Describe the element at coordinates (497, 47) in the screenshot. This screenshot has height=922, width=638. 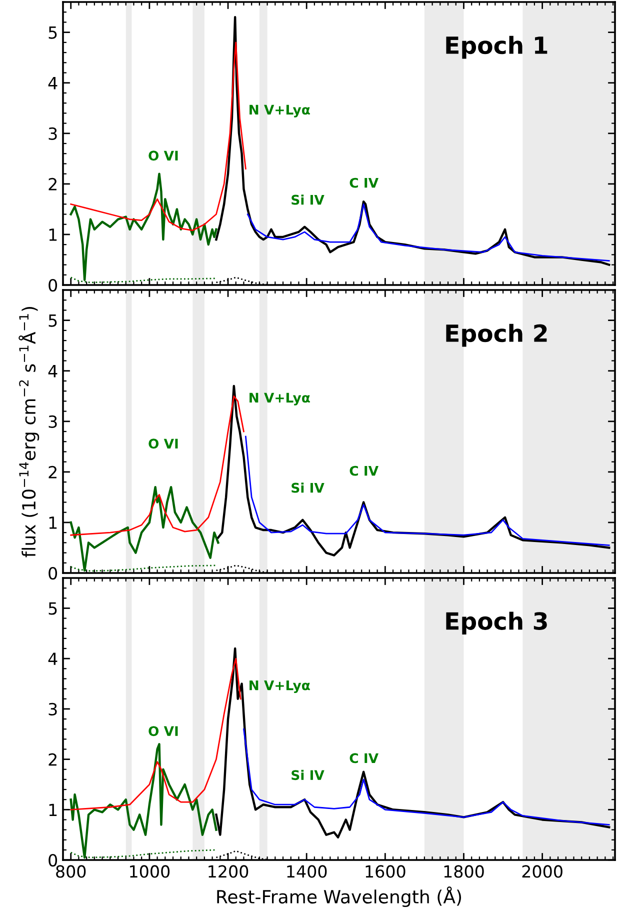
I see `text: Epoch 1` at that location.